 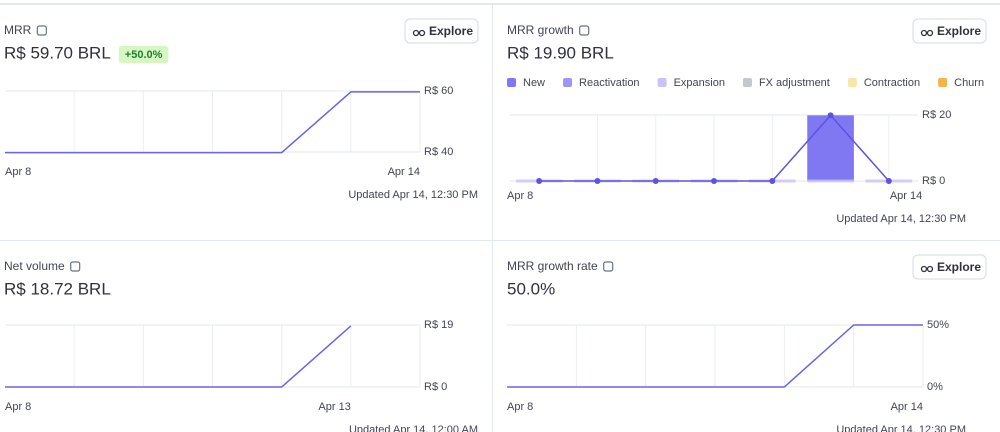 I want to click on legend-label: Expansion, so click(x=699, y=83).